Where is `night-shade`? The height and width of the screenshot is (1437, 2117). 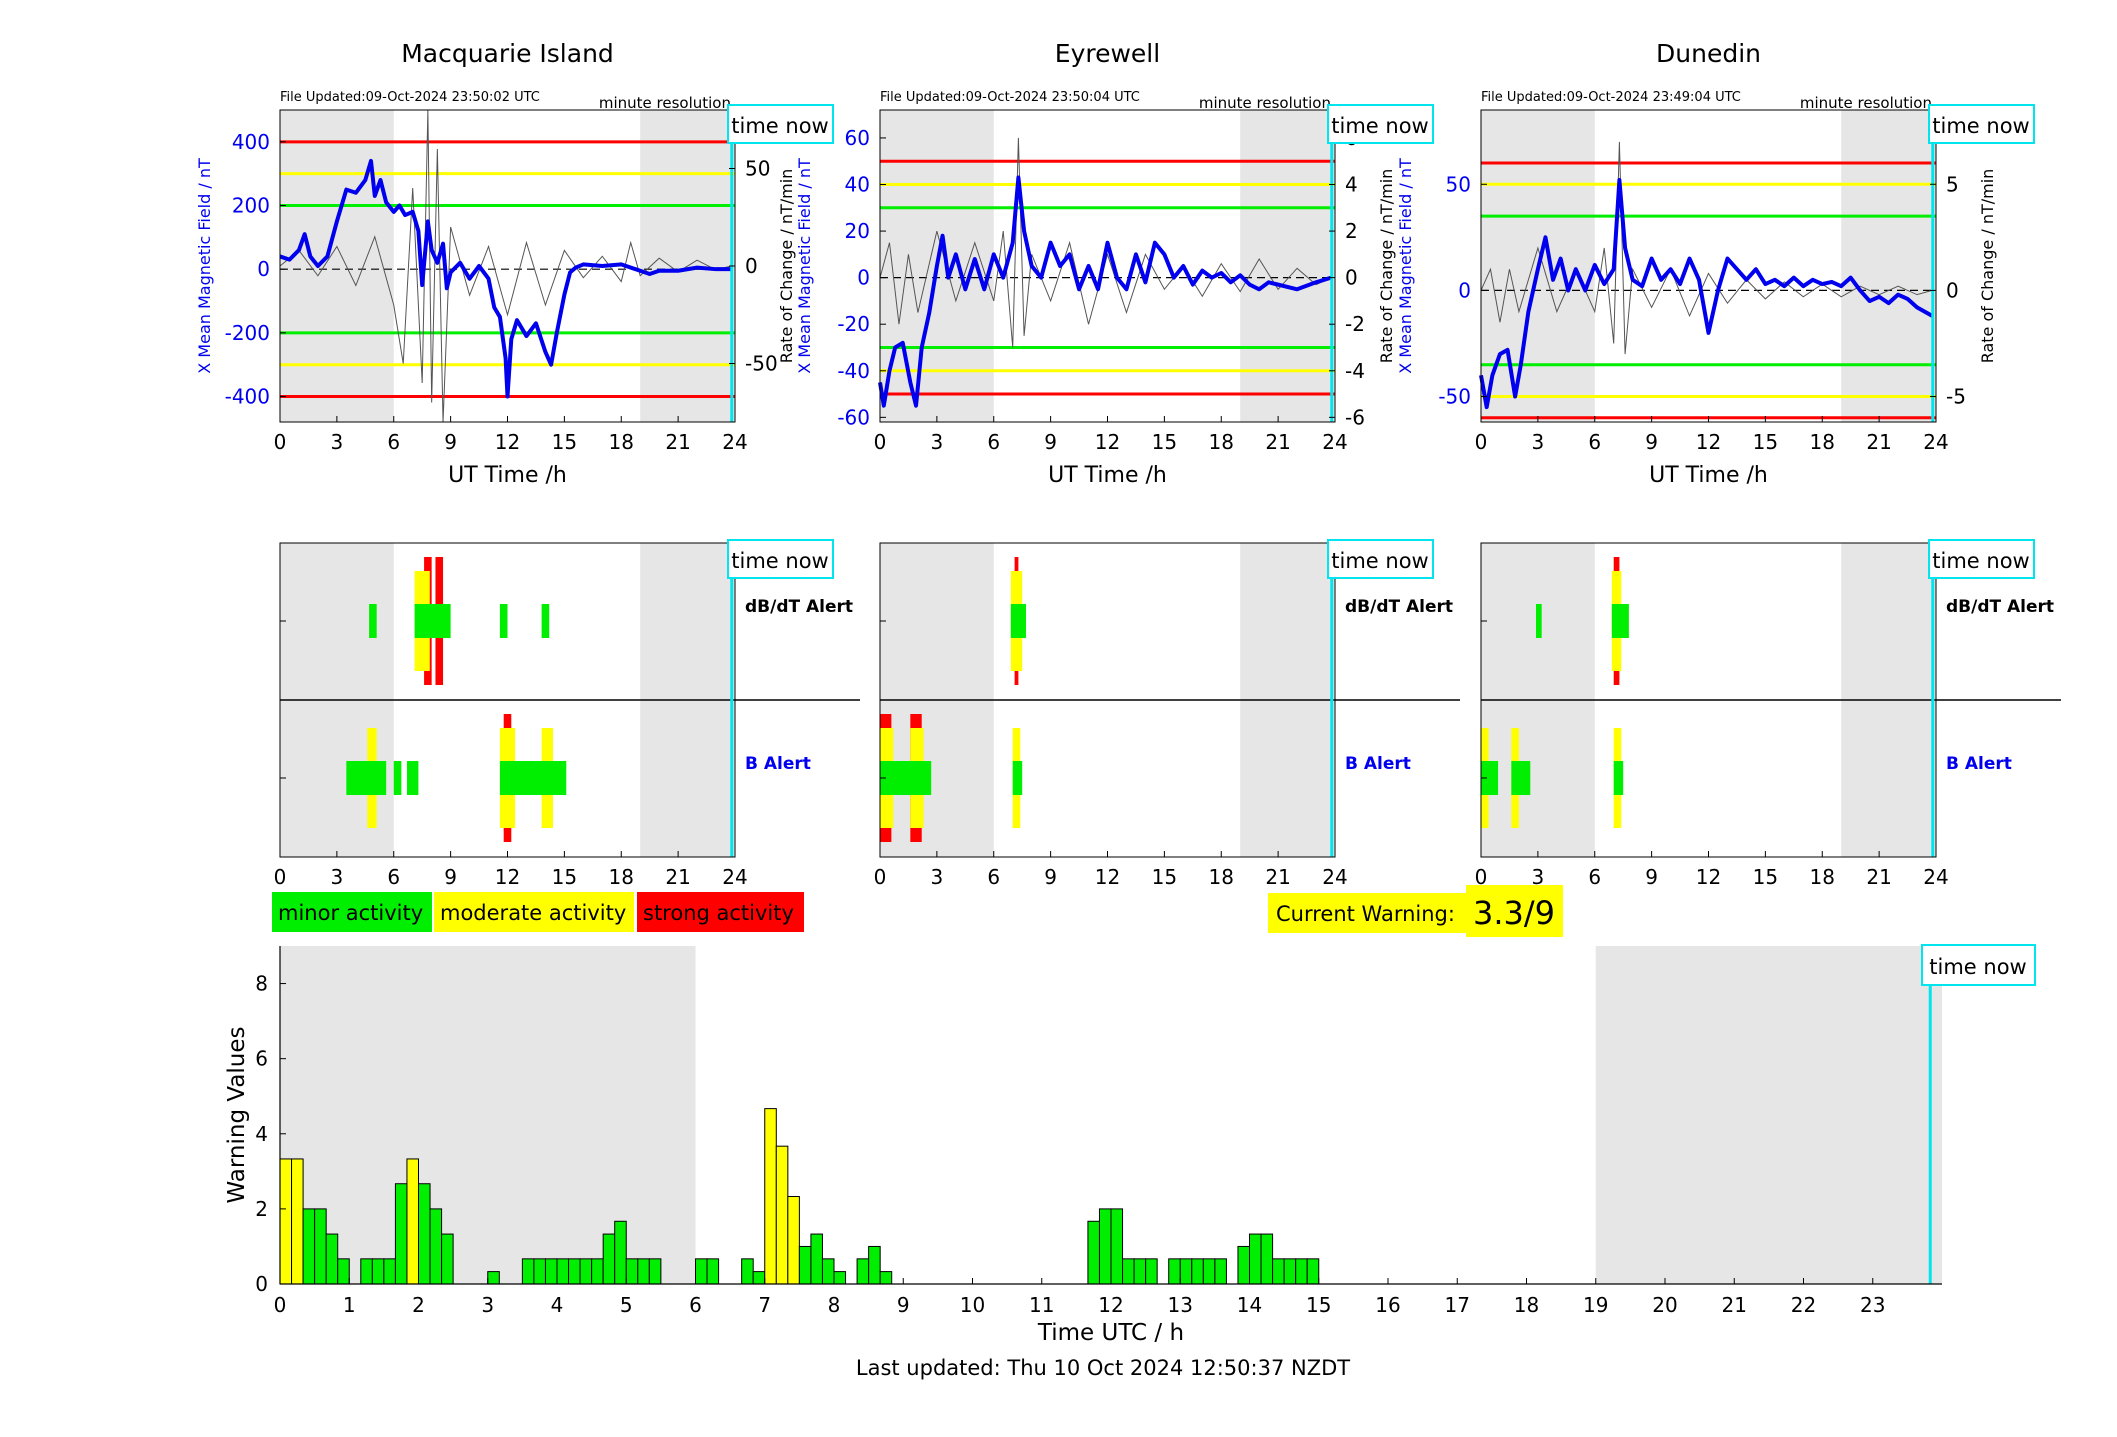
night-shade is located at coordinates (1287, 266).